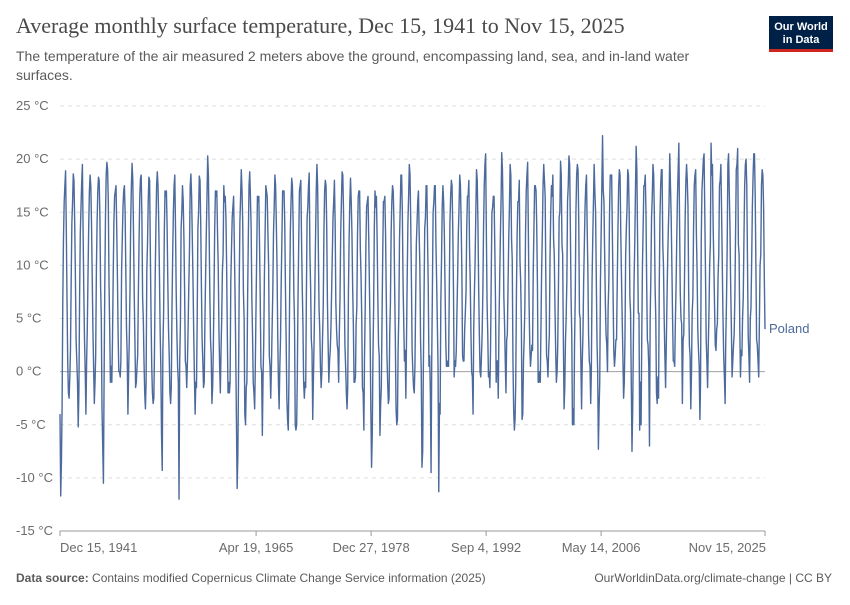 The height and width of the screenshot is (605, 850). Describe the element at coordinates (52, 578) in the screenshot. I see `source-label: Data source:` at that location.